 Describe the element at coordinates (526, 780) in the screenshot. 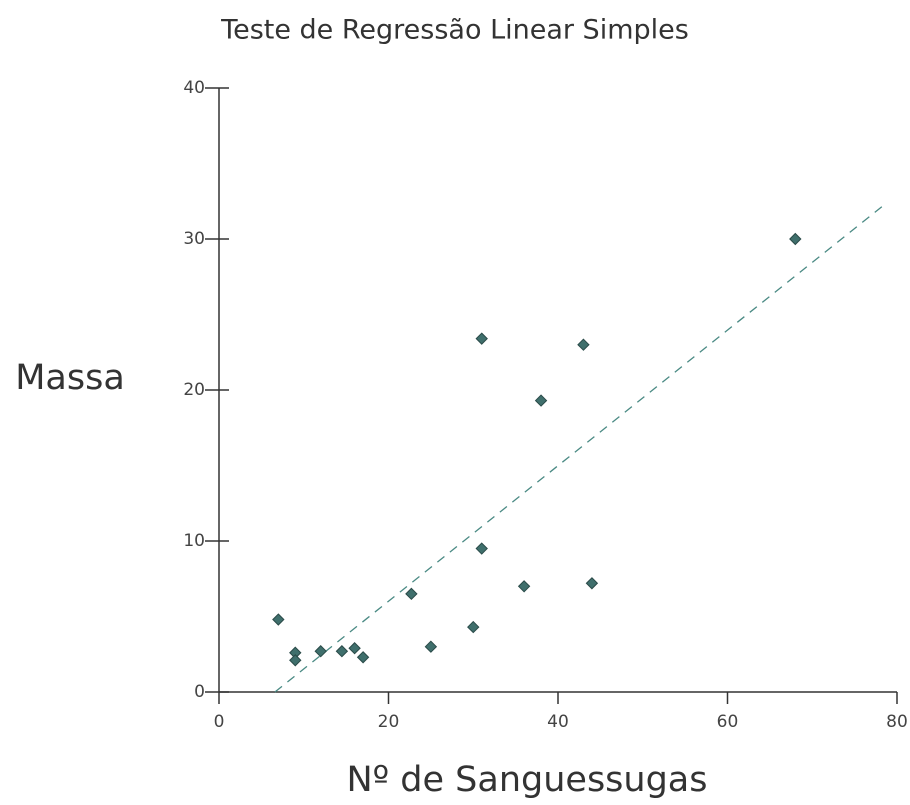

I see `x-axis-label: Nº de Sanguessugas` at that location.